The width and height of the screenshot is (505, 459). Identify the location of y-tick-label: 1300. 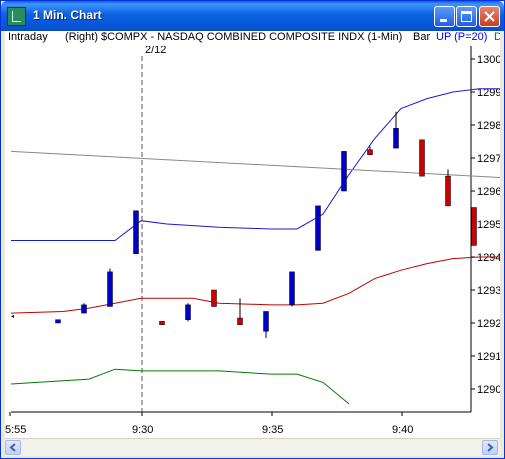
(488, 60).